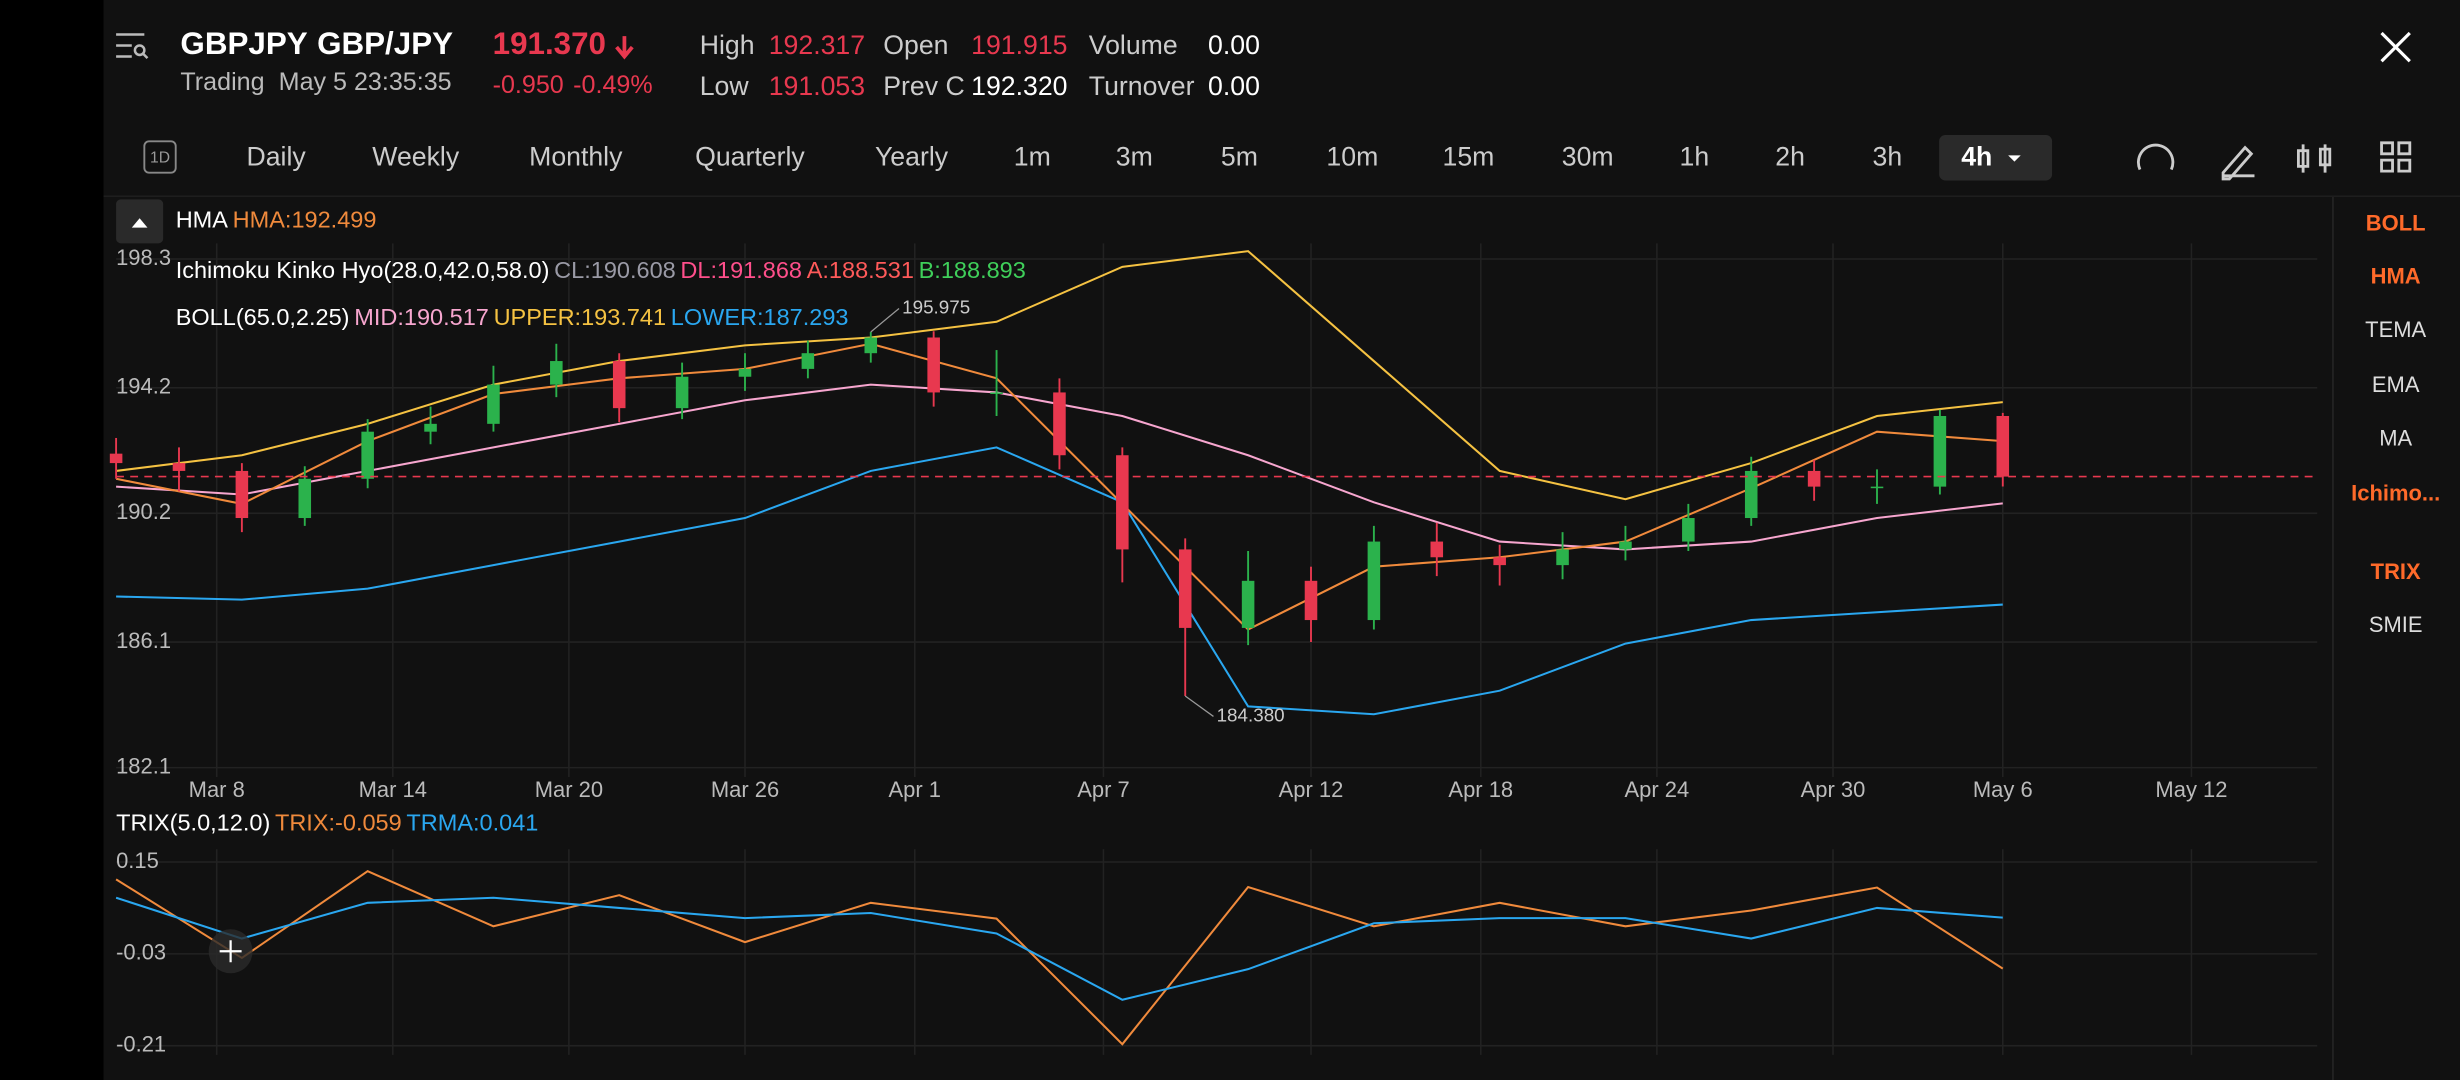 This screenshot has height=1080, width=2460. What do you see at coordinates (137, 860) in the screenshot?
I see `y-tick-label: 0.15` at bounding box center [137, 860].